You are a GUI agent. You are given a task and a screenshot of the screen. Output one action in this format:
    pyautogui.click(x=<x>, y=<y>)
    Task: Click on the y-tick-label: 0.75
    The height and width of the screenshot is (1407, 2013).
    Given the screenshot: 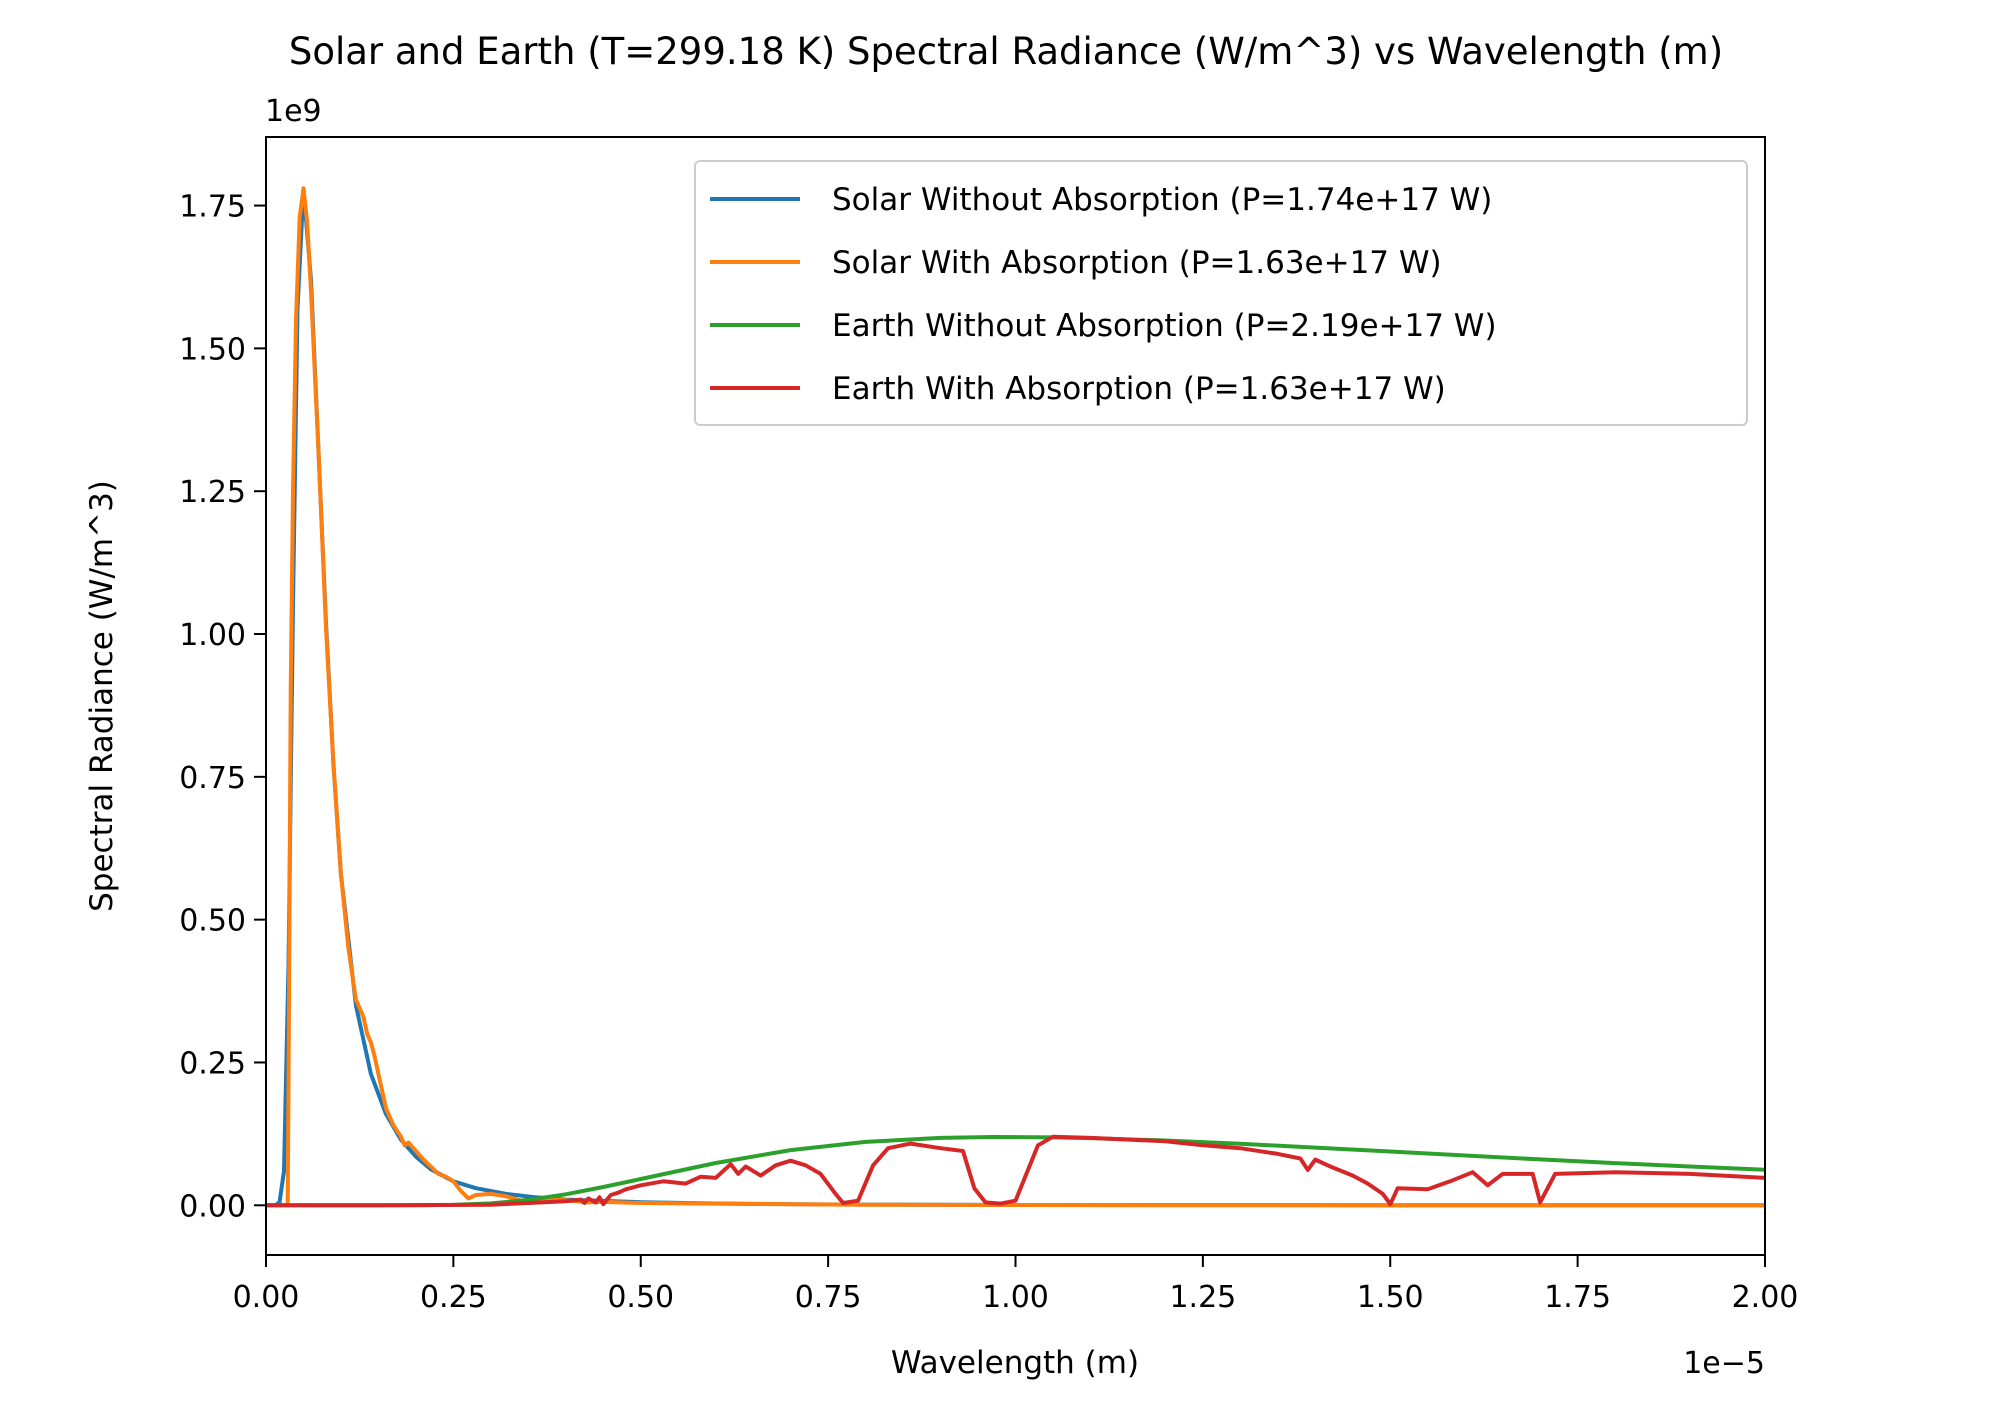 What is the action you would take?
    pyautogui.click(x=212, y=778)
    